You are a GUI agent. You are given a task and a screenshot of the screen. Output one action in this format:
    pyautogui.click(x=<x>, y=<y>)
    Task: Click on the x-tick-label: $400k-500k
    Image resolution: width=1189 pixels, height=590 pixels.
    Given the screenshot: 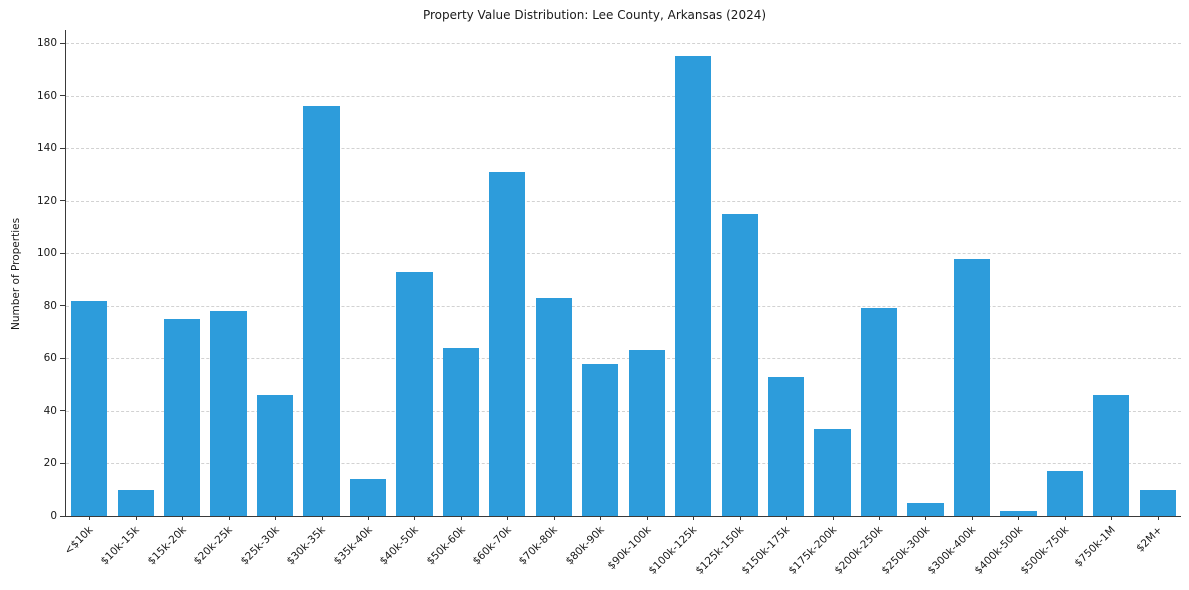 What is the action you would take?
    pyautogui.click(x=998, y=550)
    